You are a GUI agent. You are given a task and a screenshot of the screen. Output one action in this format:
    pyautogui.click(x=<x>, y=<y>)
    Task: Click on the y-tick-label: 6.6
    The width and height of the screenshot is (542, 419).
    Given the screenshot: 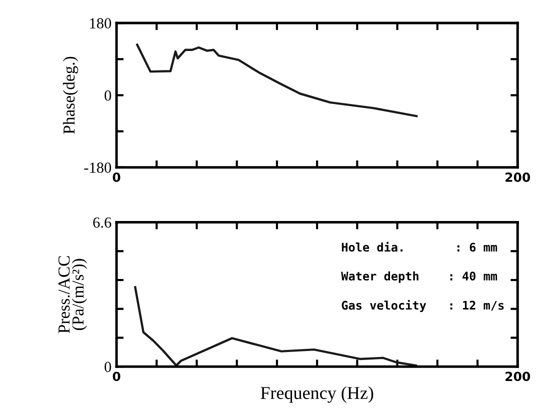 What is the action you would take?
    pyautogui.click(x=102, y=222)
    